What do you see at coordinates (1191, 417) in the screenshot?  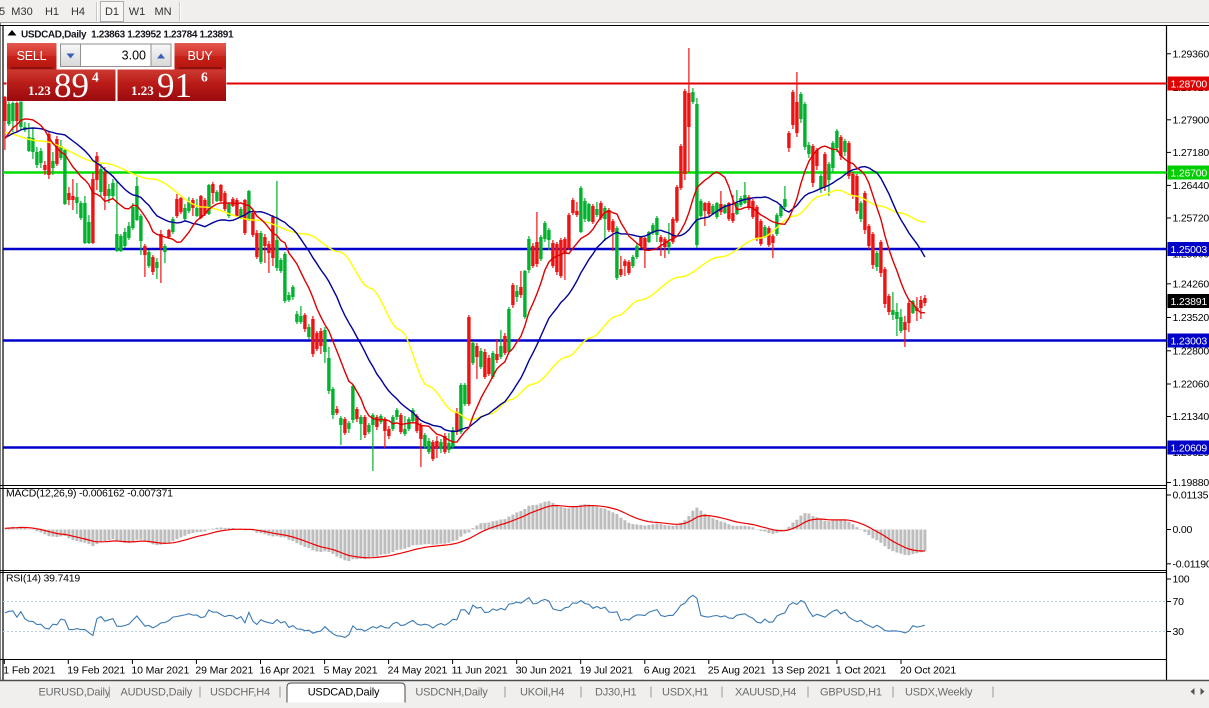 I see `svg-text: 1.21340` at bounding box center [1191, 417].